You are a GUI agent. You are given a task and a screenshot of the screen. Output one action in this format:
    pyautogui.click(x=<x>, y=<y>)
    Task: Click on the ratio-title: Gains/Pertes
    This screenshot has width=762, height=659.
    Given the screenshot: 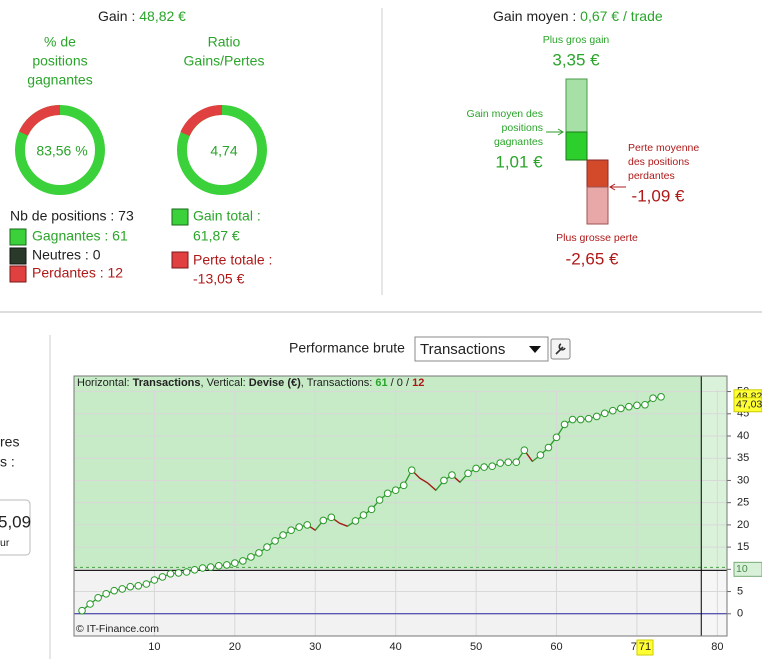 What is the action you would take?
    pyautogui.click(x=224, y=61)
    